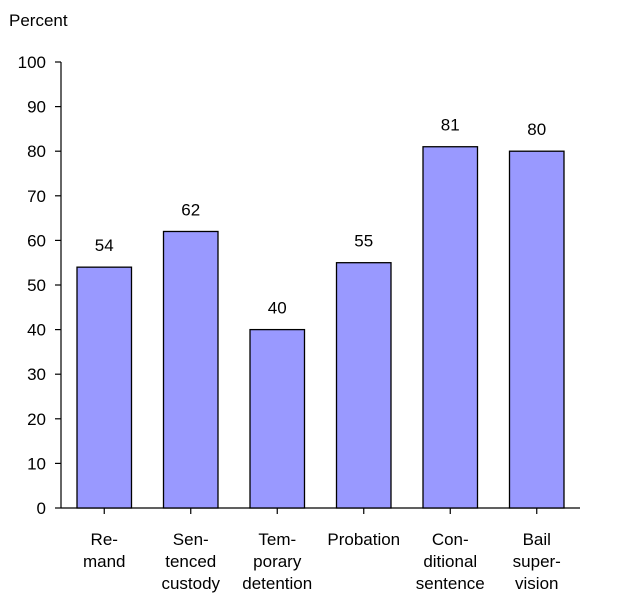 The image size is (620, 602). I want to click on y-tick-label: 50, so click(36, 285).